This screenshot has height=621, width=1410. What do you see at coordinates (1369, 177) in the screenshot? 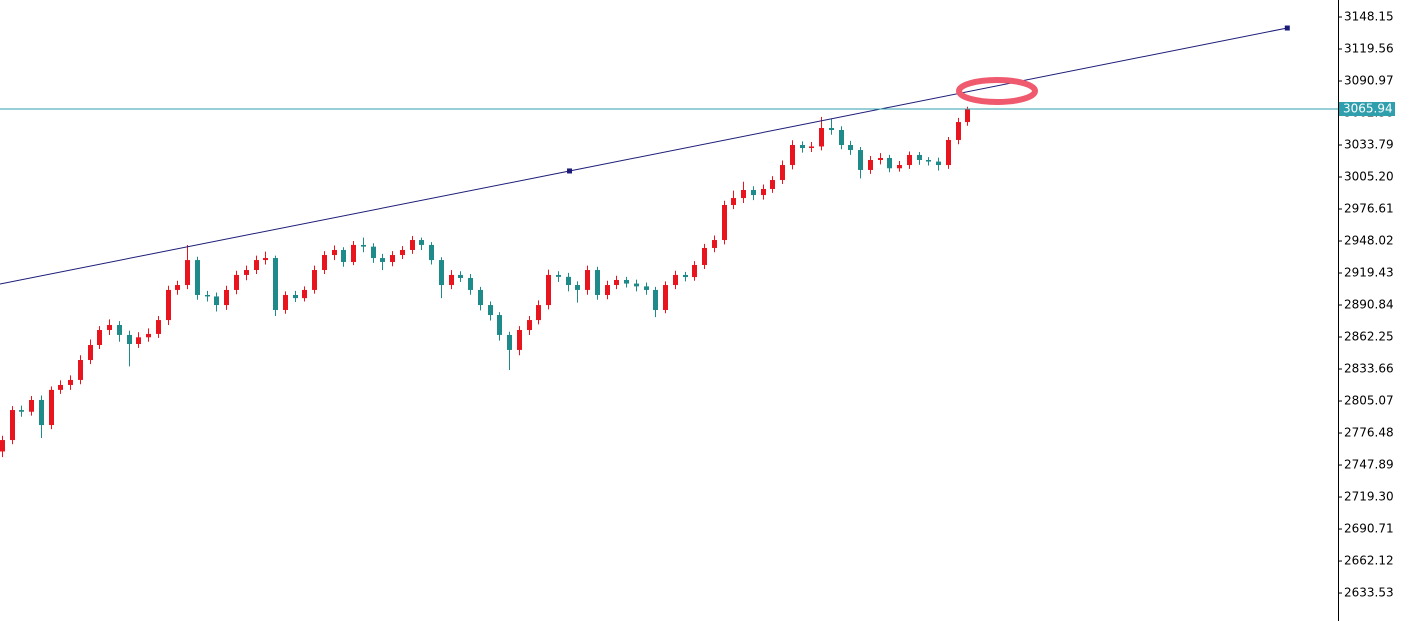
I see `y-tick-label: 3005.20` at bounding box center [1369, 177].